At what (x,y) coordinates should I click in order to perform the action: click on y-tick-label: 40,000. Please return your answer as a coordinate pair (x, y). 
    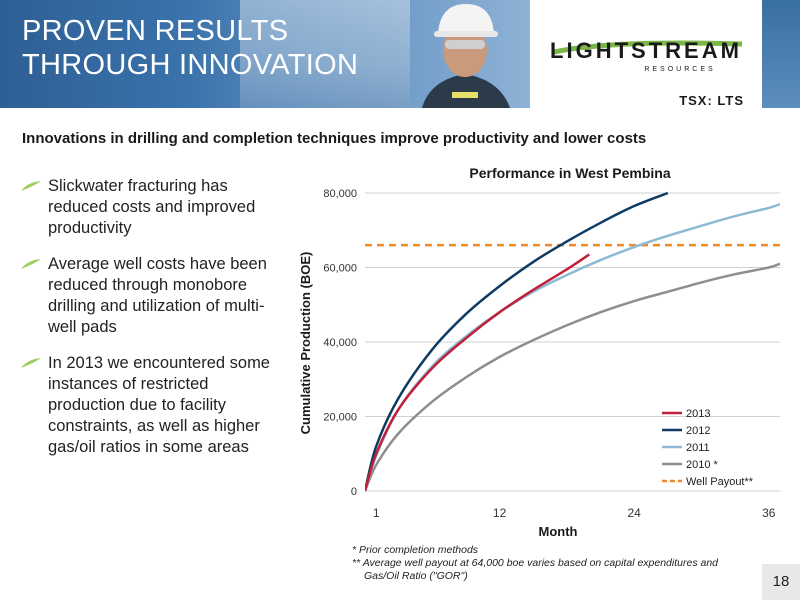
    Looking at the image, I should click on (340, 343).